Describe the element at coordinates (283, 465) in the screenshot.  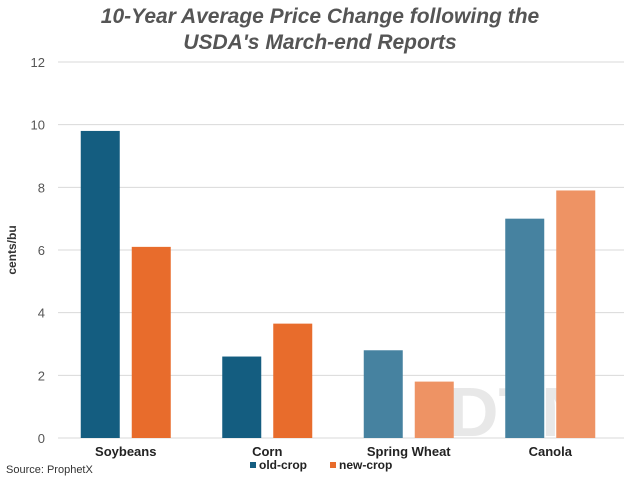
I see `legend-label-old-crop: old-crop` at that location.